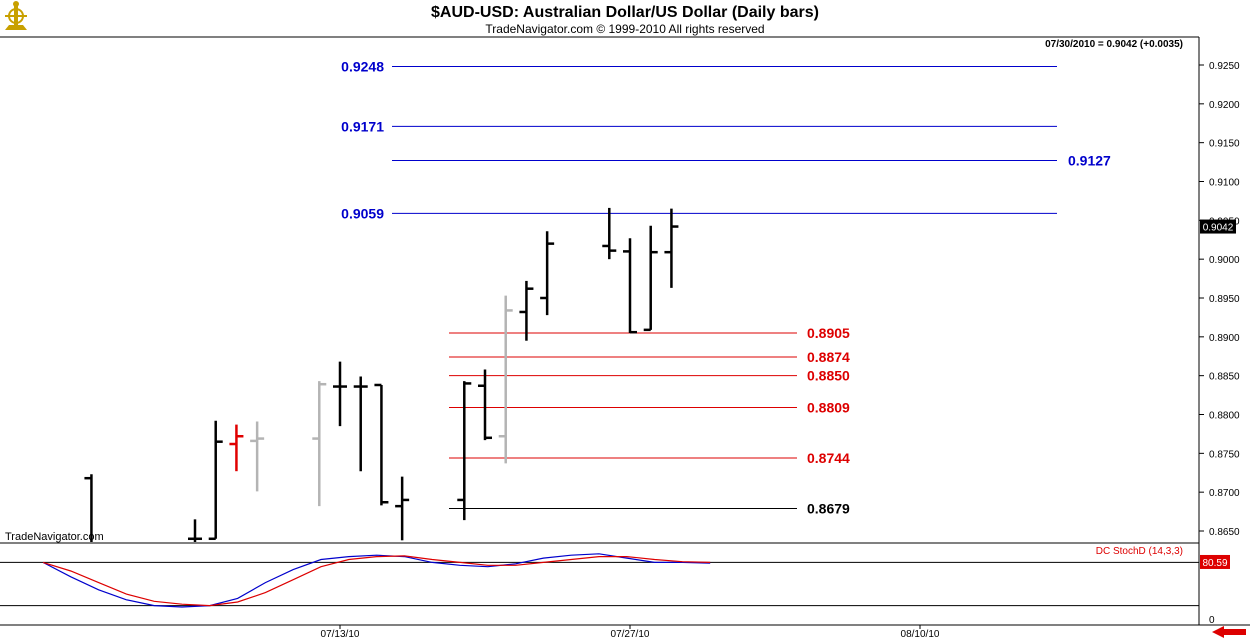 The image size is (1250, 643). I want to click on price-tick-label: 0.8800, so click(1224, 416).